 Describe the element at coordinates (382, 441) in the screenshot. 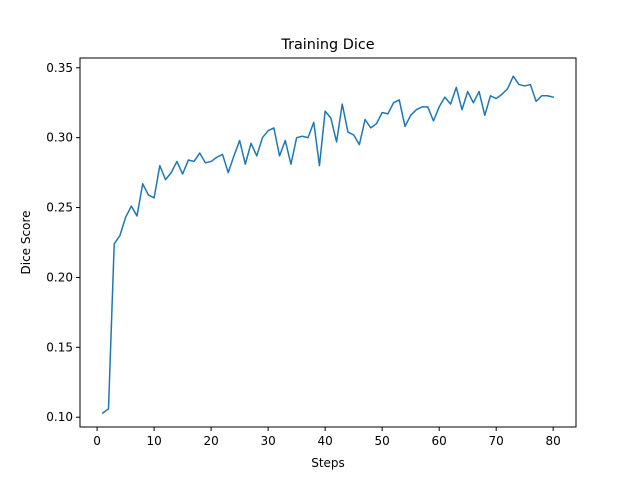

I see `x-tick-label: 50` at that location.